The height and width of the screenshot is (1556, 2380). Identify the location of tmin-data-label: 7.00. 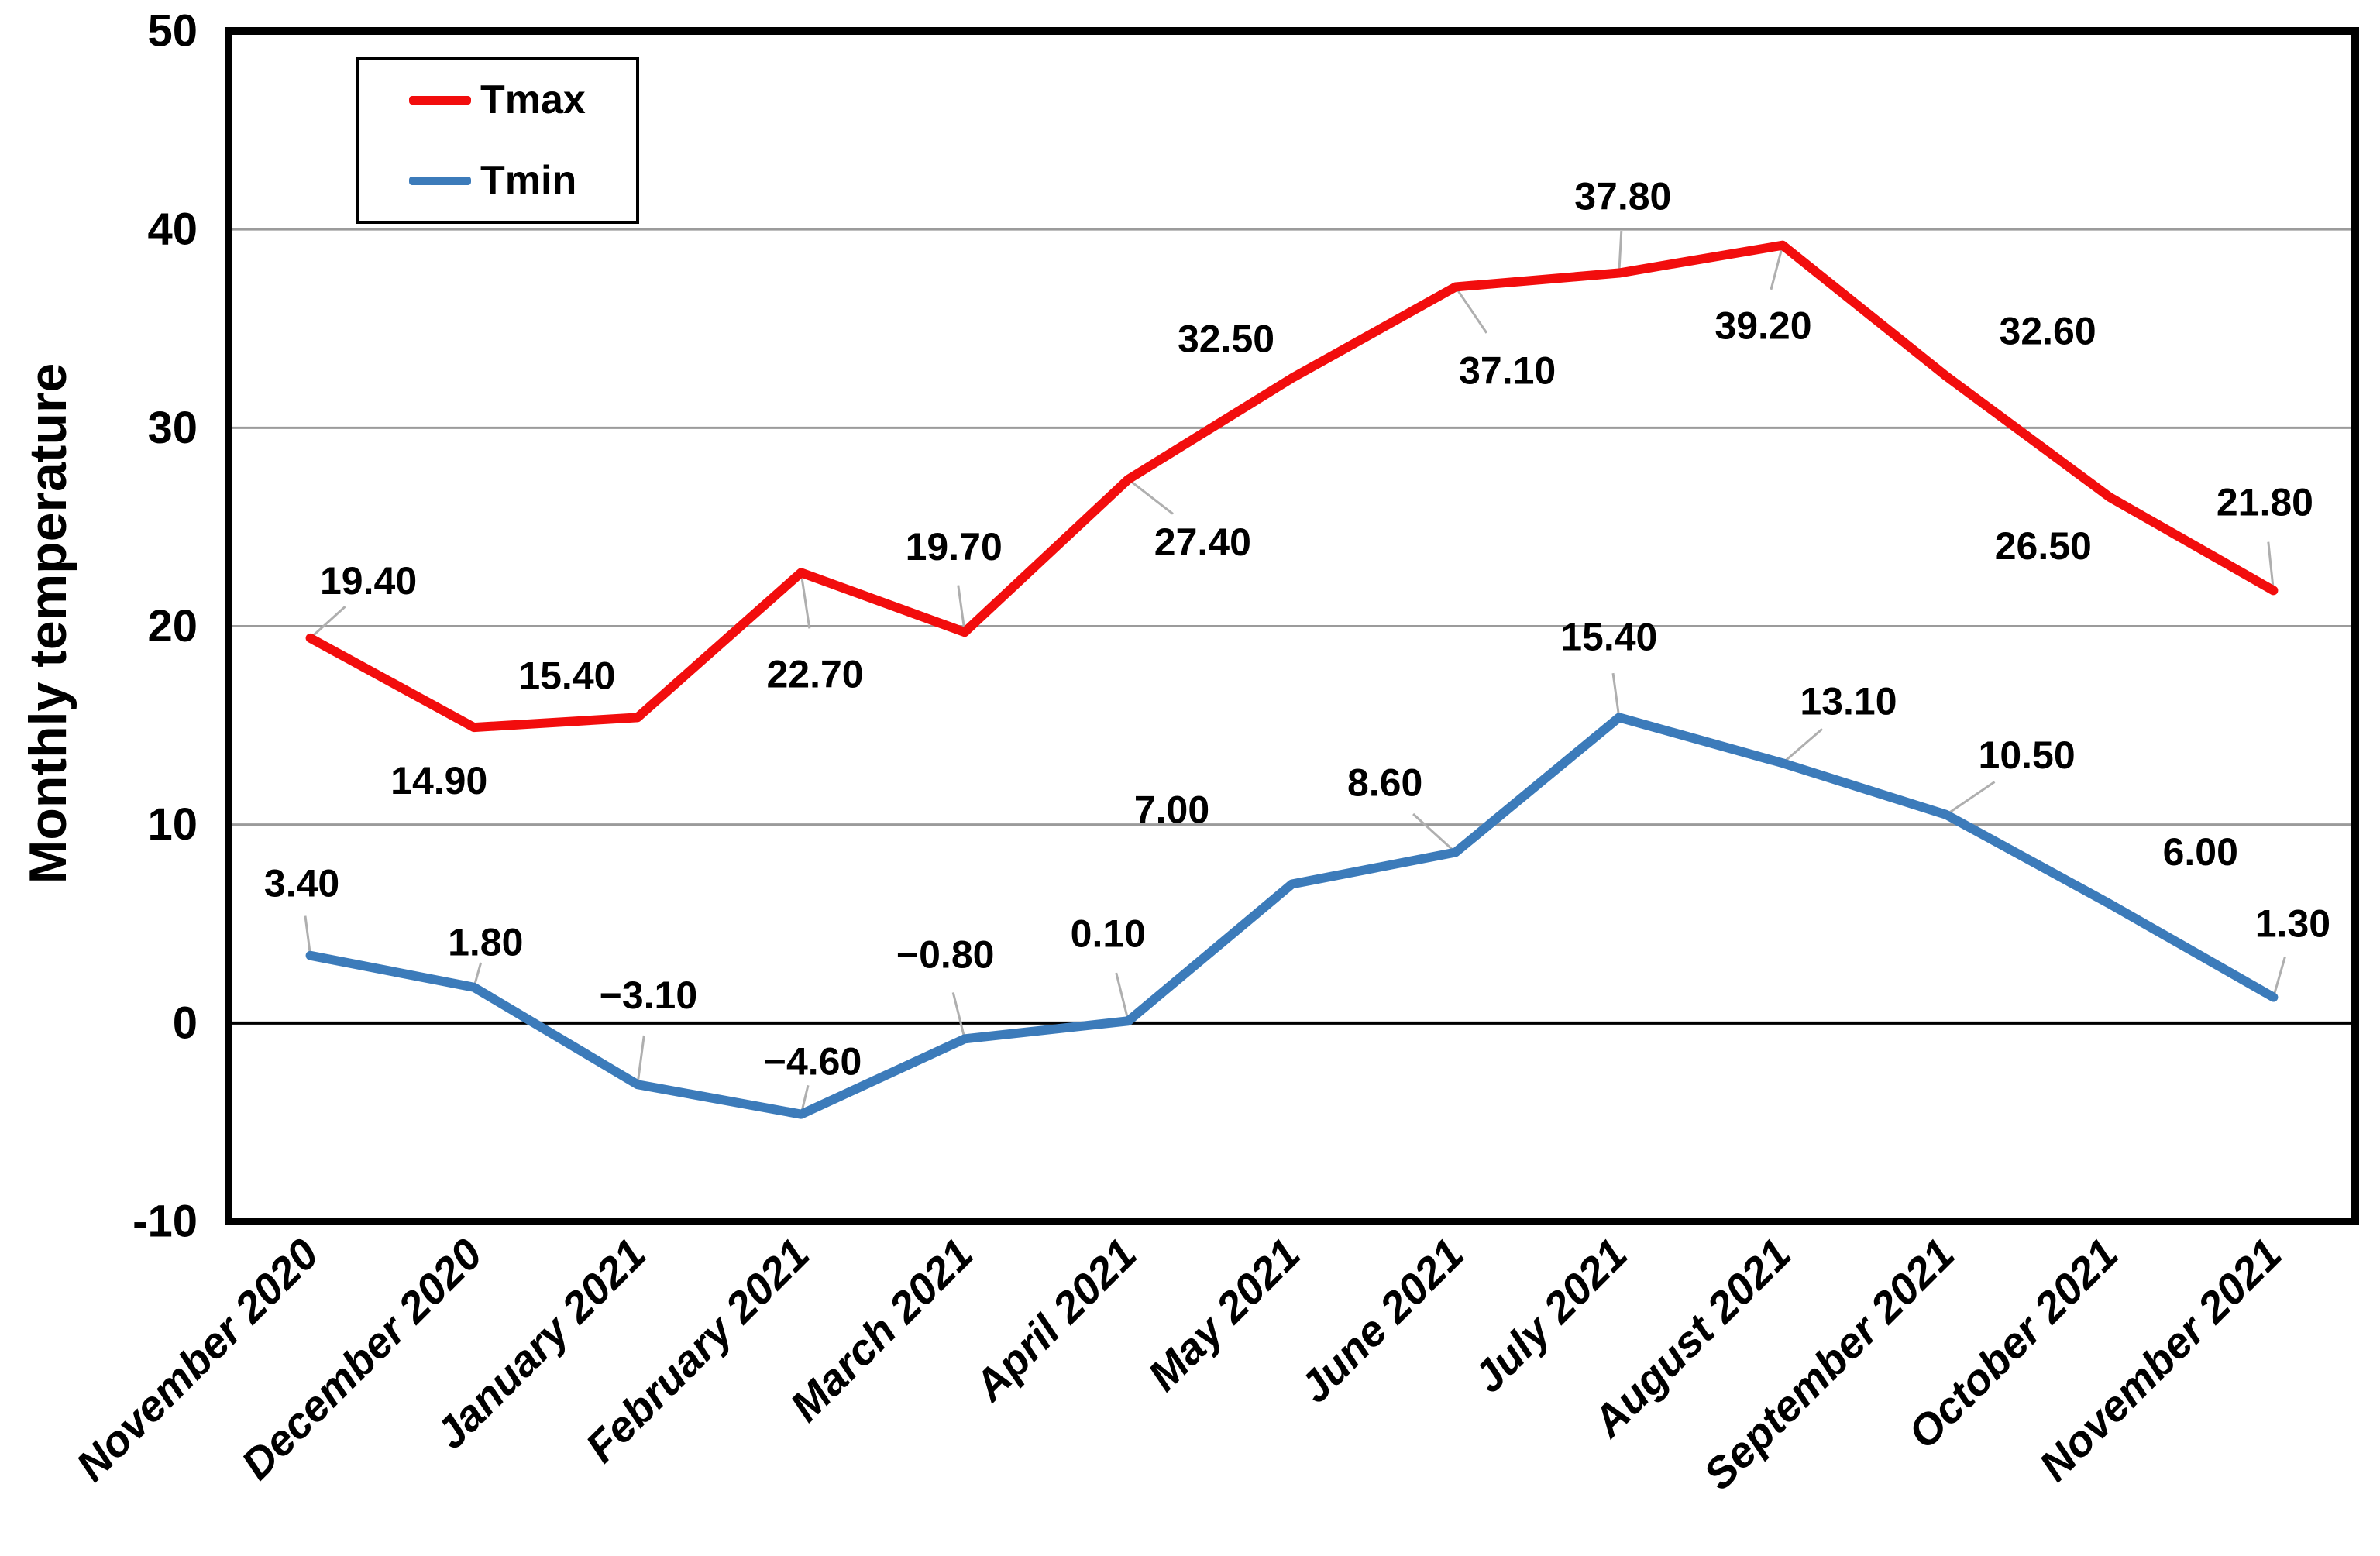
(1172, 810).